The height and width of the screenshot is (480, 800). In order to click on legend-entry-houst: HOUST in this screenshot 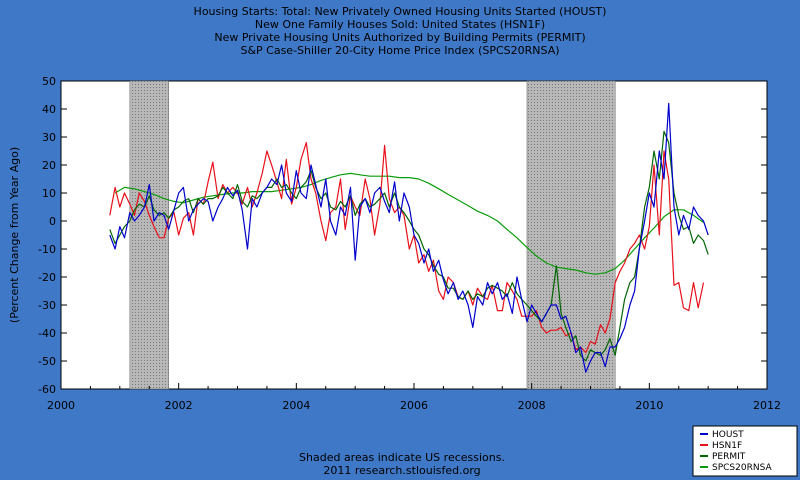, I will do `click(728, 435)`.